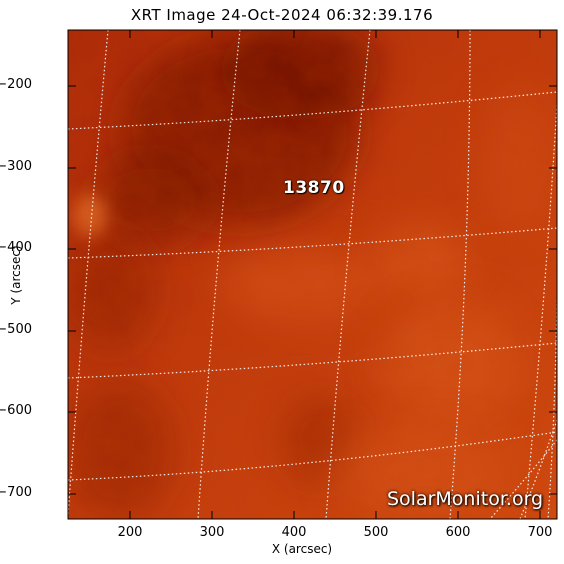 This screenshot has height=564, width=564. What do you see at coordinates (314, 188) in the screenshot?
I see `active-region-label: 13870` at bounding box center [314, 188].